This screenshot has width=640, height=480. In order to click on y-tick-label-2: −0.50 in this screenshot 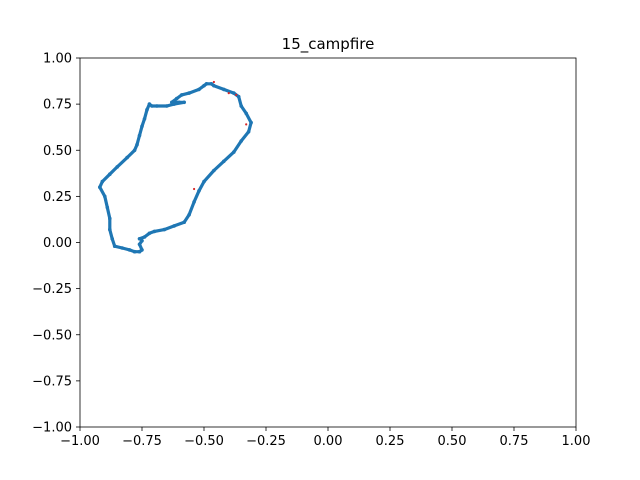, I will do `click(52, 335)`.